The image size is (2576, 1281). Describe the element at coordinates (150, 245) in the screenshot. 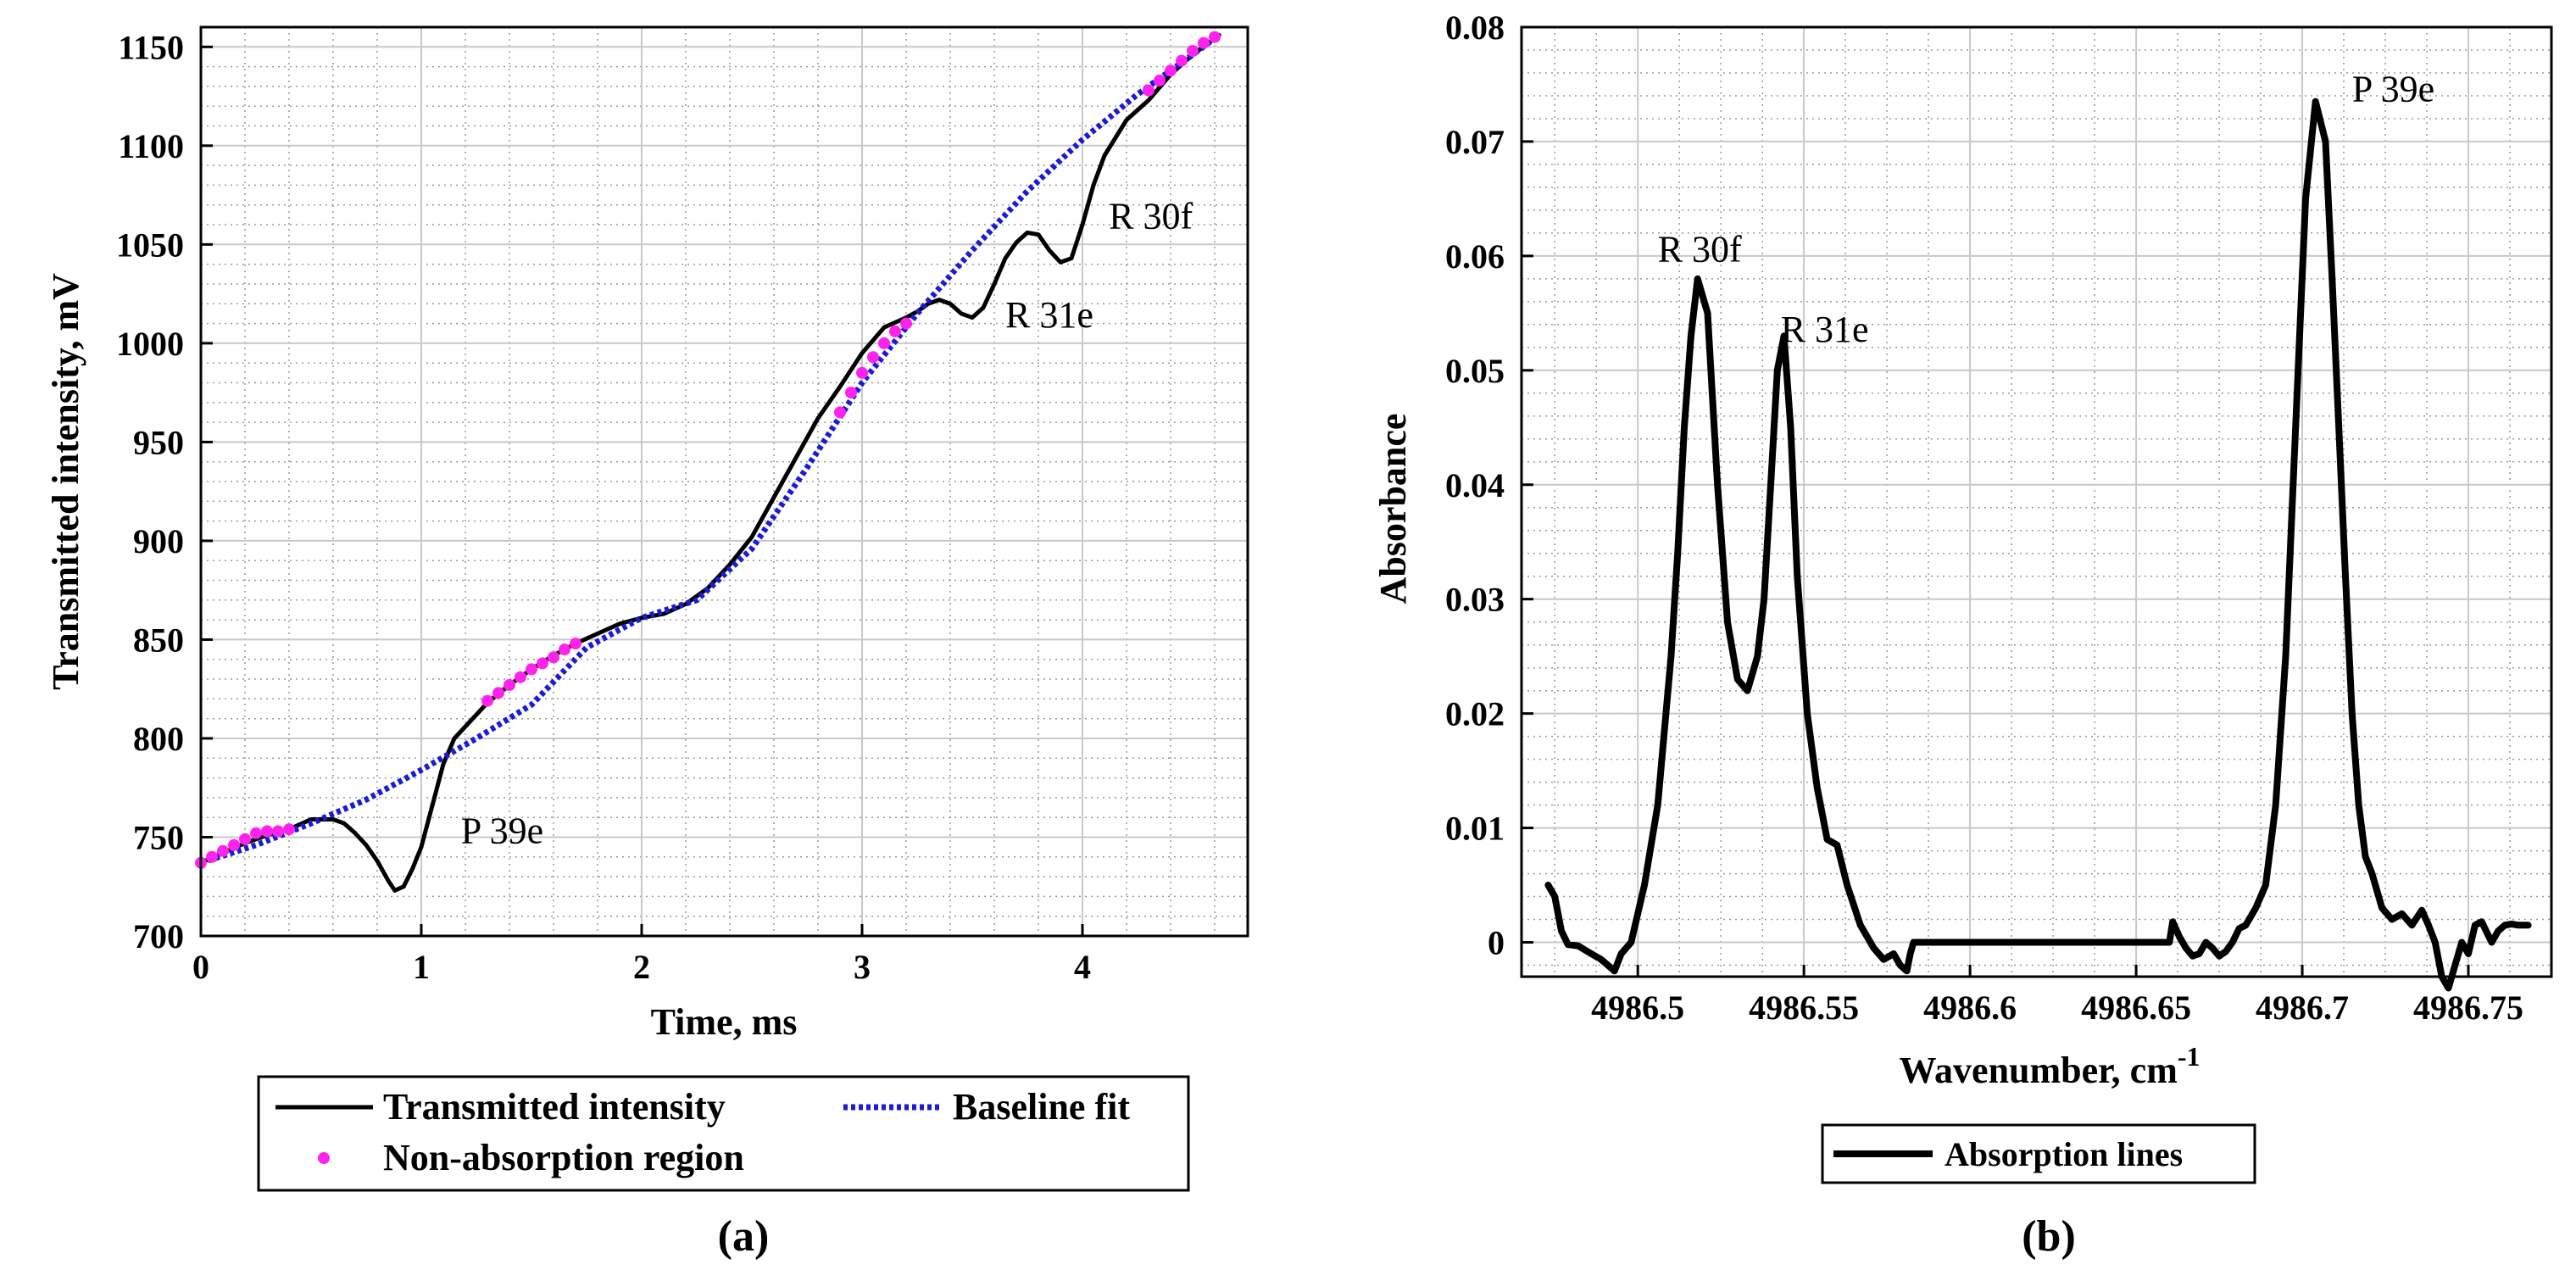

I see `panel-a-y-tick-label: 1050` at that location.